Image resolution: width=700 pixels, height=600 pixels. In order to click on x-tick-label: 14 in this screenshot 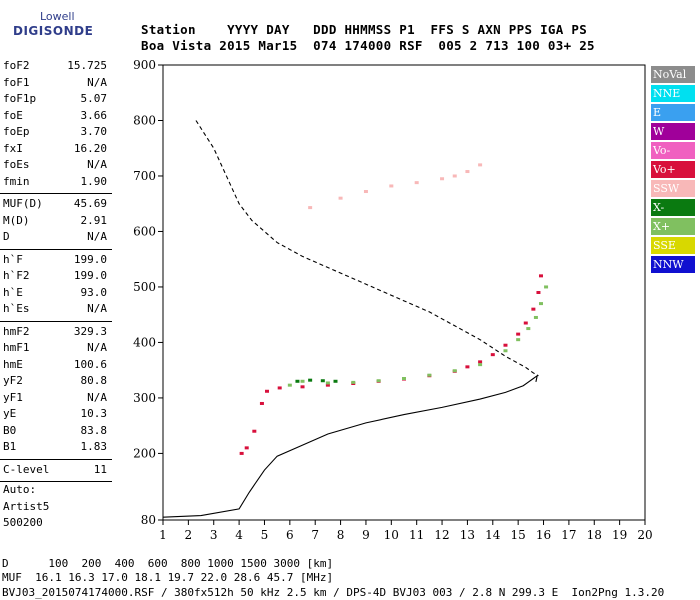, I will do `click(493, 535)`.